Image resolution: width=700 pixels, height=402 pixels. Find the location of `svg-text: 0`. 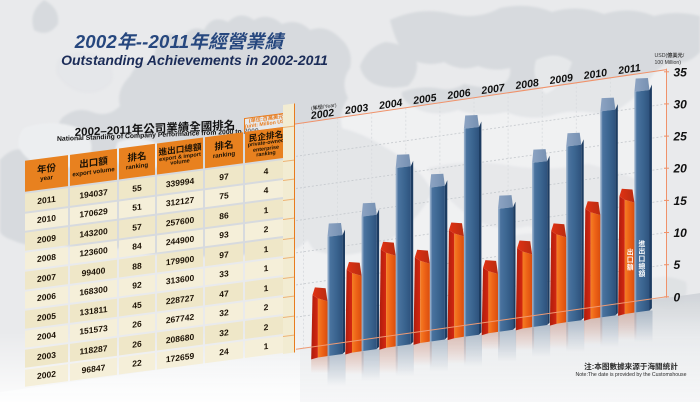

svg-text: 0 is located at coordinates (677, 297).